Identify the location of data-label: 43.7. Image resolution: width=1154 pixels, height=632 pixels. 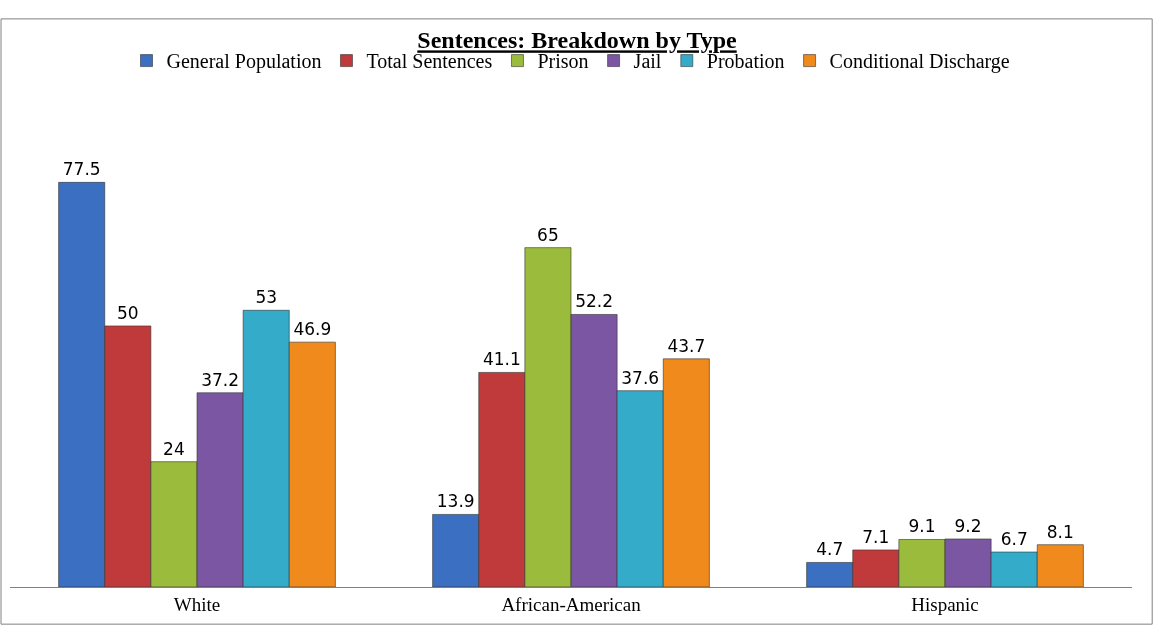
(686, 345).